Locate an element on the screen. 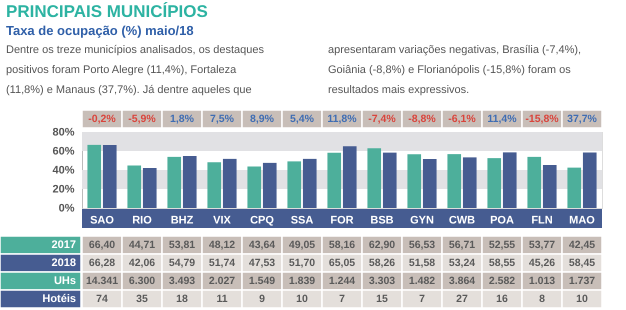  text: 7 is located at coordinates (422, 299).